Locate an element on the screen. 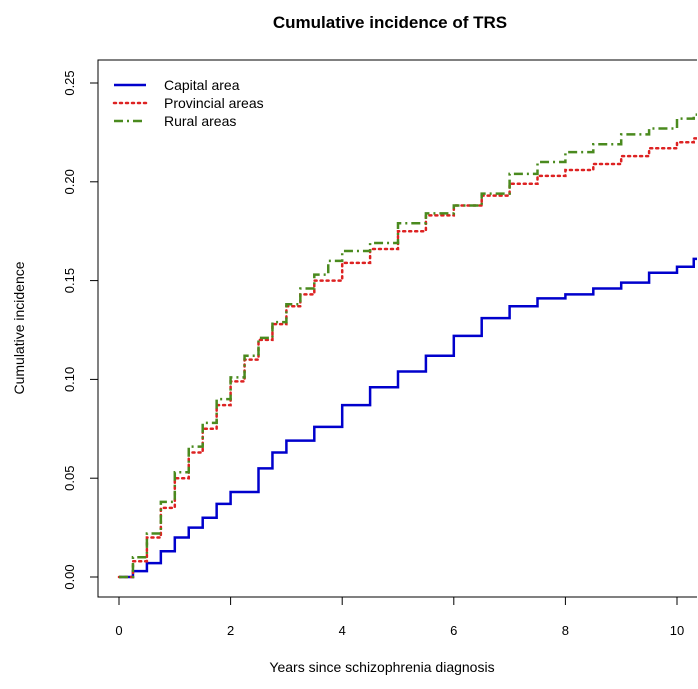 The height and width of the screenshot is (689, 698). x-axis-label: Years since schizophrenia diagnosis is located at coordinates (381, 667).